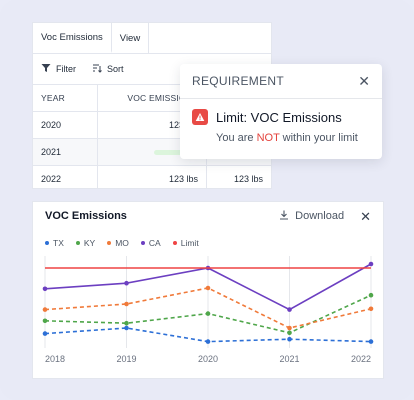  What do you see at coordinates (284, 216) in the screenshot?
I see `download-icon` at bounding box center [284, 216].